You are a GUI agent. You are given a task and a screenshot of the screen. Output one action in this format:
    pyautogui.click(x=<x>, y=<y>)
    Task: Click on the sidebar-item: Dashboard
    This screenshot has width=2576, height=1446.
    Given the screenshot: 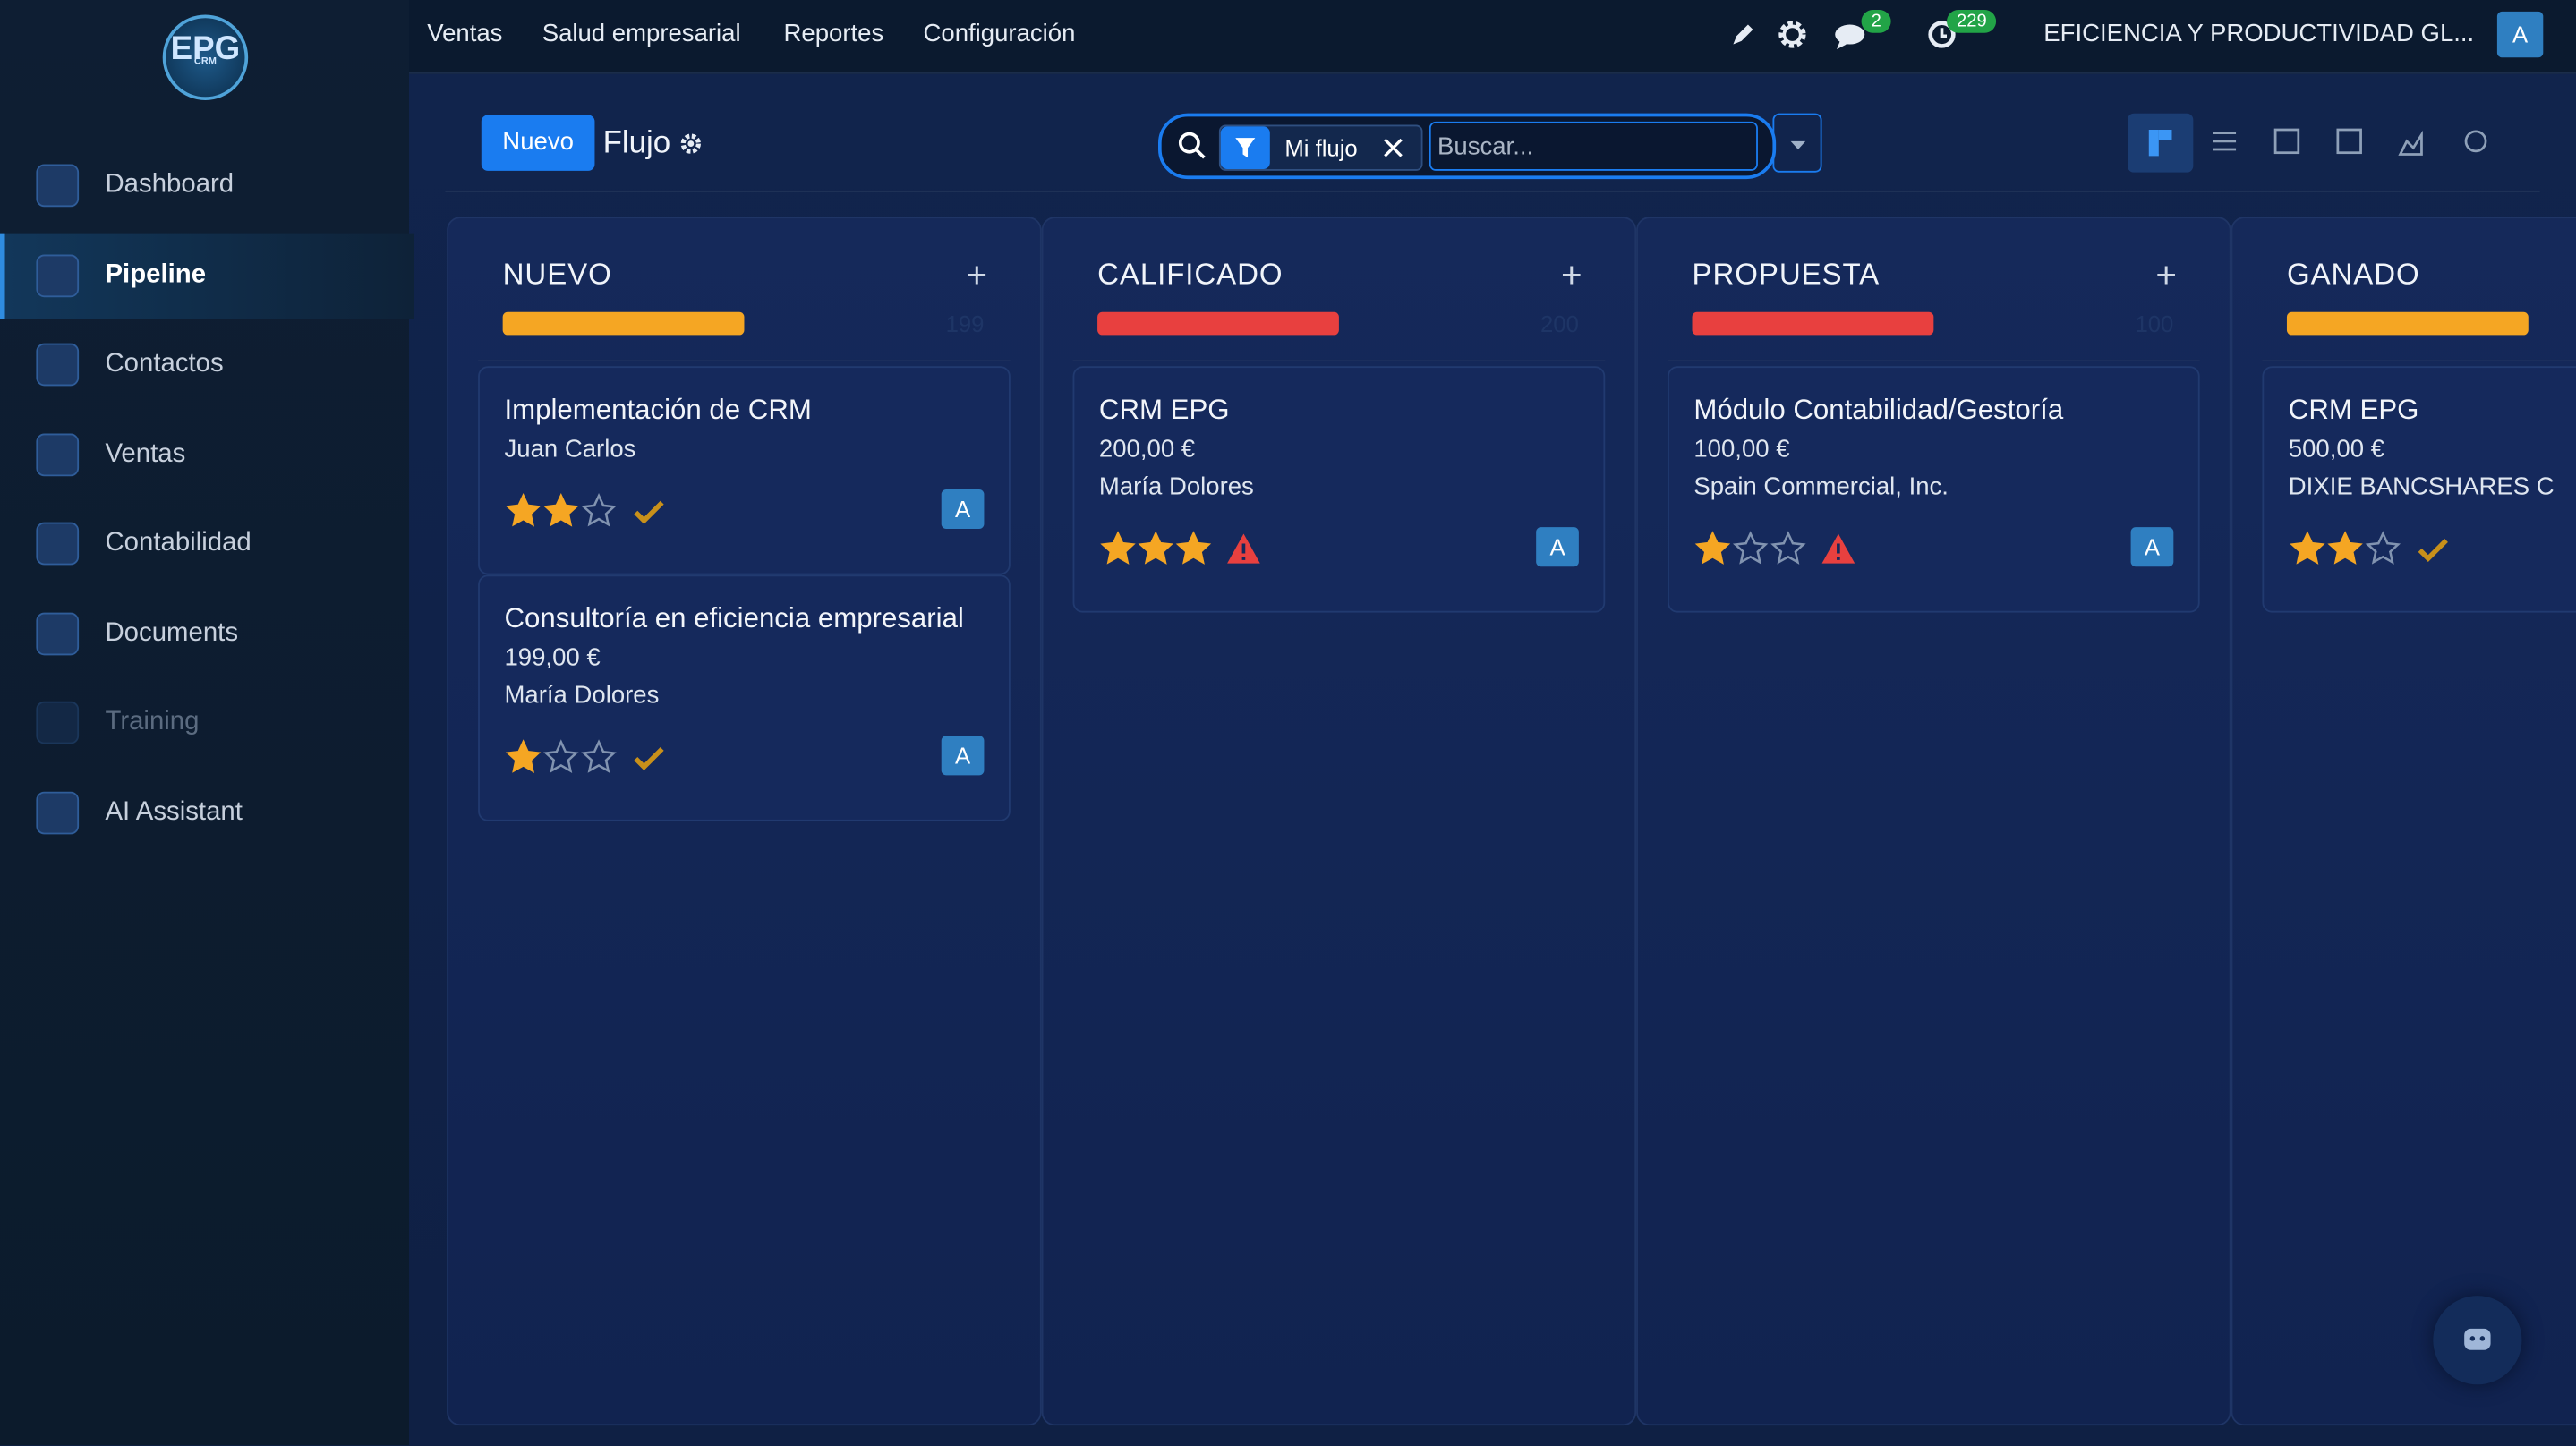 What is the action you would take?
    pyautogui.click(x=204, y=186)
    